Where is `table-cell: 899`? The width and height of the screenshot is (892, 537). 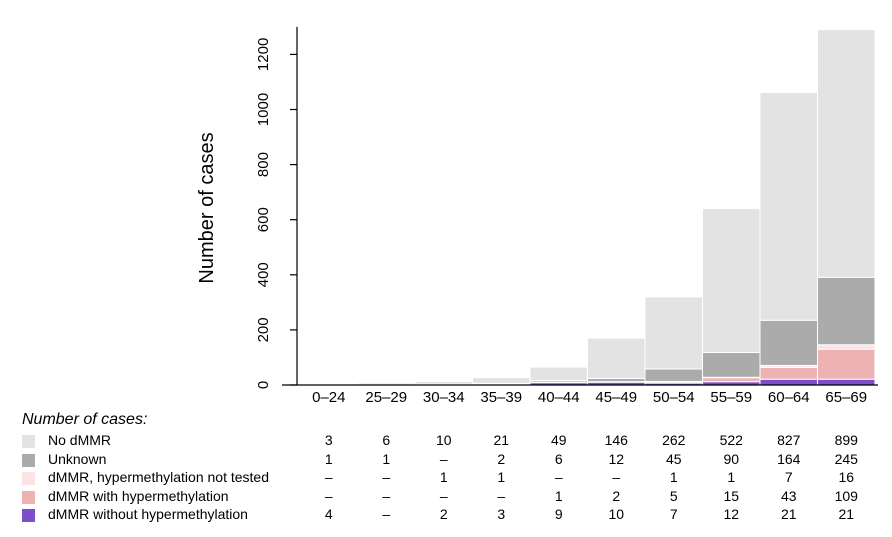
table-cell: 899 is located at coordinates (846, 440).